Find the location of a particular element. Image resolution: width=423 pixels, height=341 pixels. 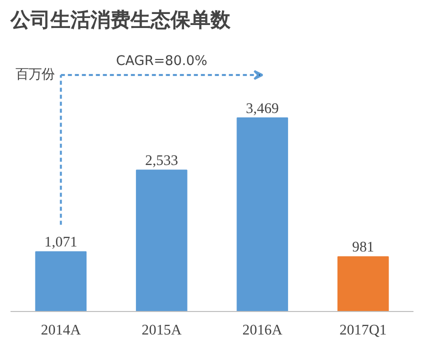

x-tick-label: 2016A is located at coordinates (262, 330).